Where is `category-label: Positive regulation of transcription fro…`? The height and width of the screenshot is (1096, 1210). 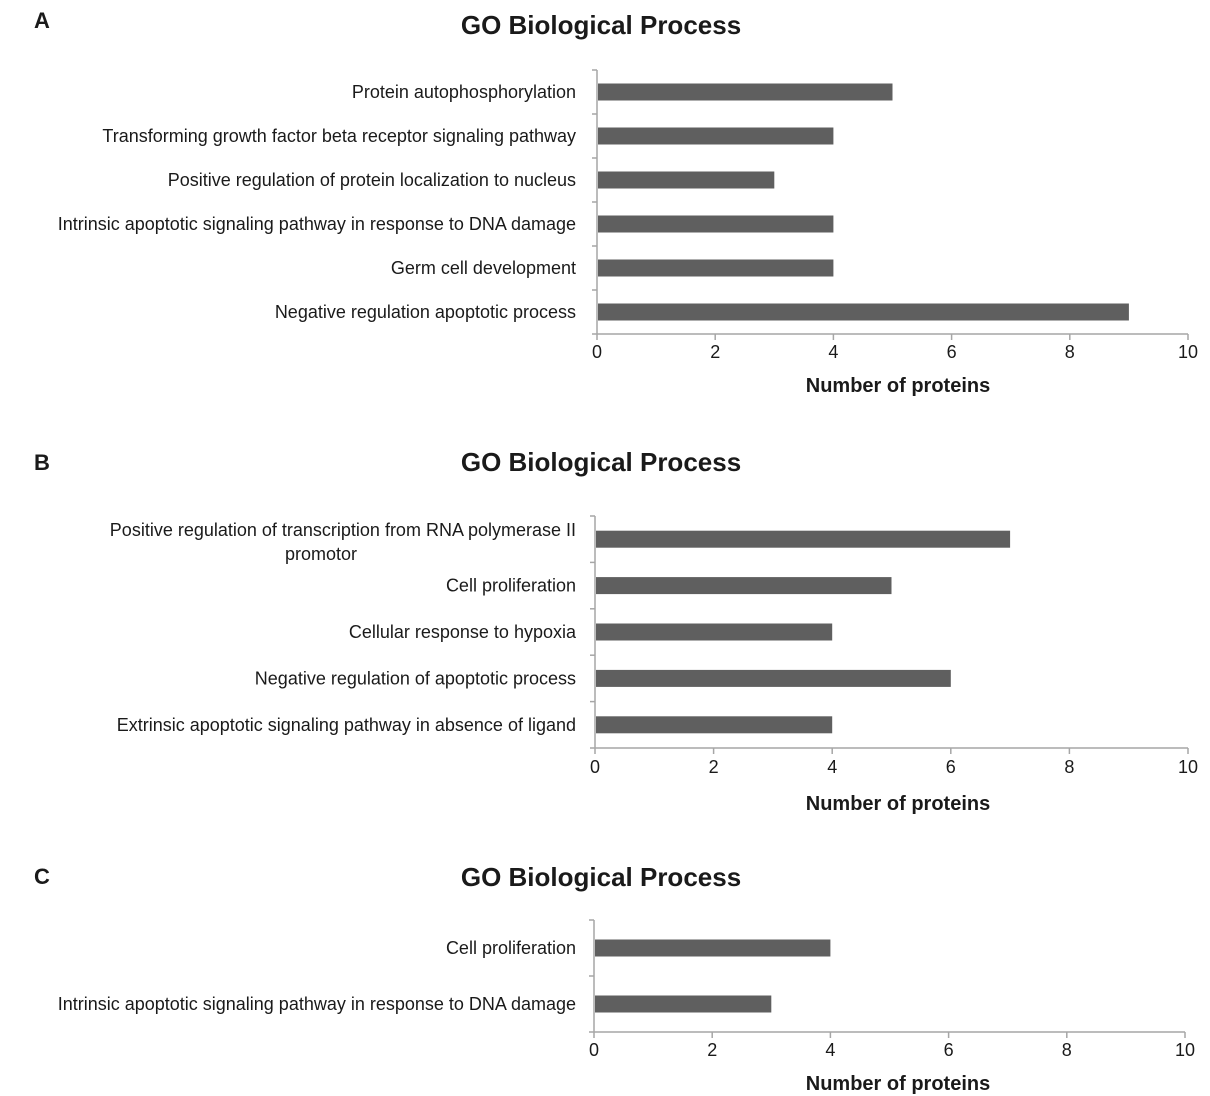 category-label: Positive regulation of transcription fro… is located at coordinates (343, 530).